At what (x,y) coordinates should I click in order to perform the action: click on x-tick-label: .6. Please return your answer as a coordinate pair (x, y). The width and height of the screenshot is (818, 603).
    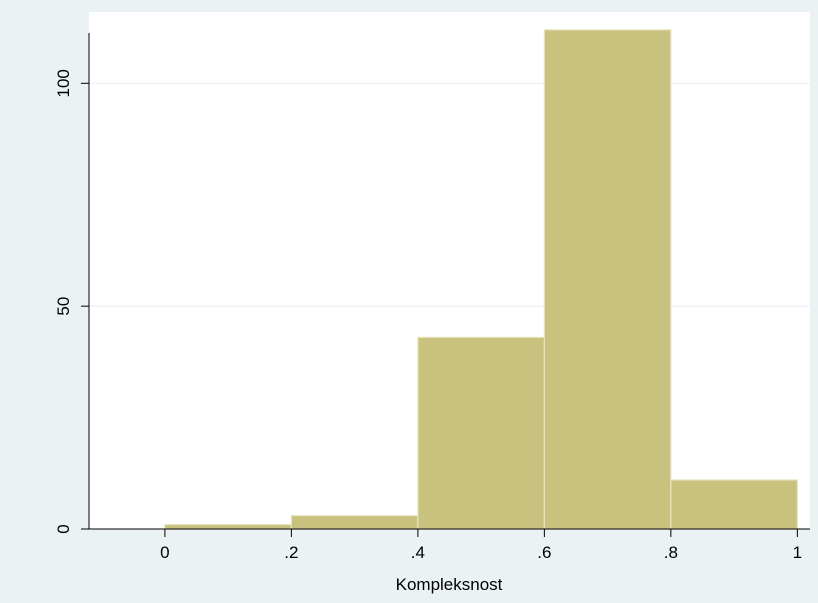
    Looking at the image, I should click on (544, 552).